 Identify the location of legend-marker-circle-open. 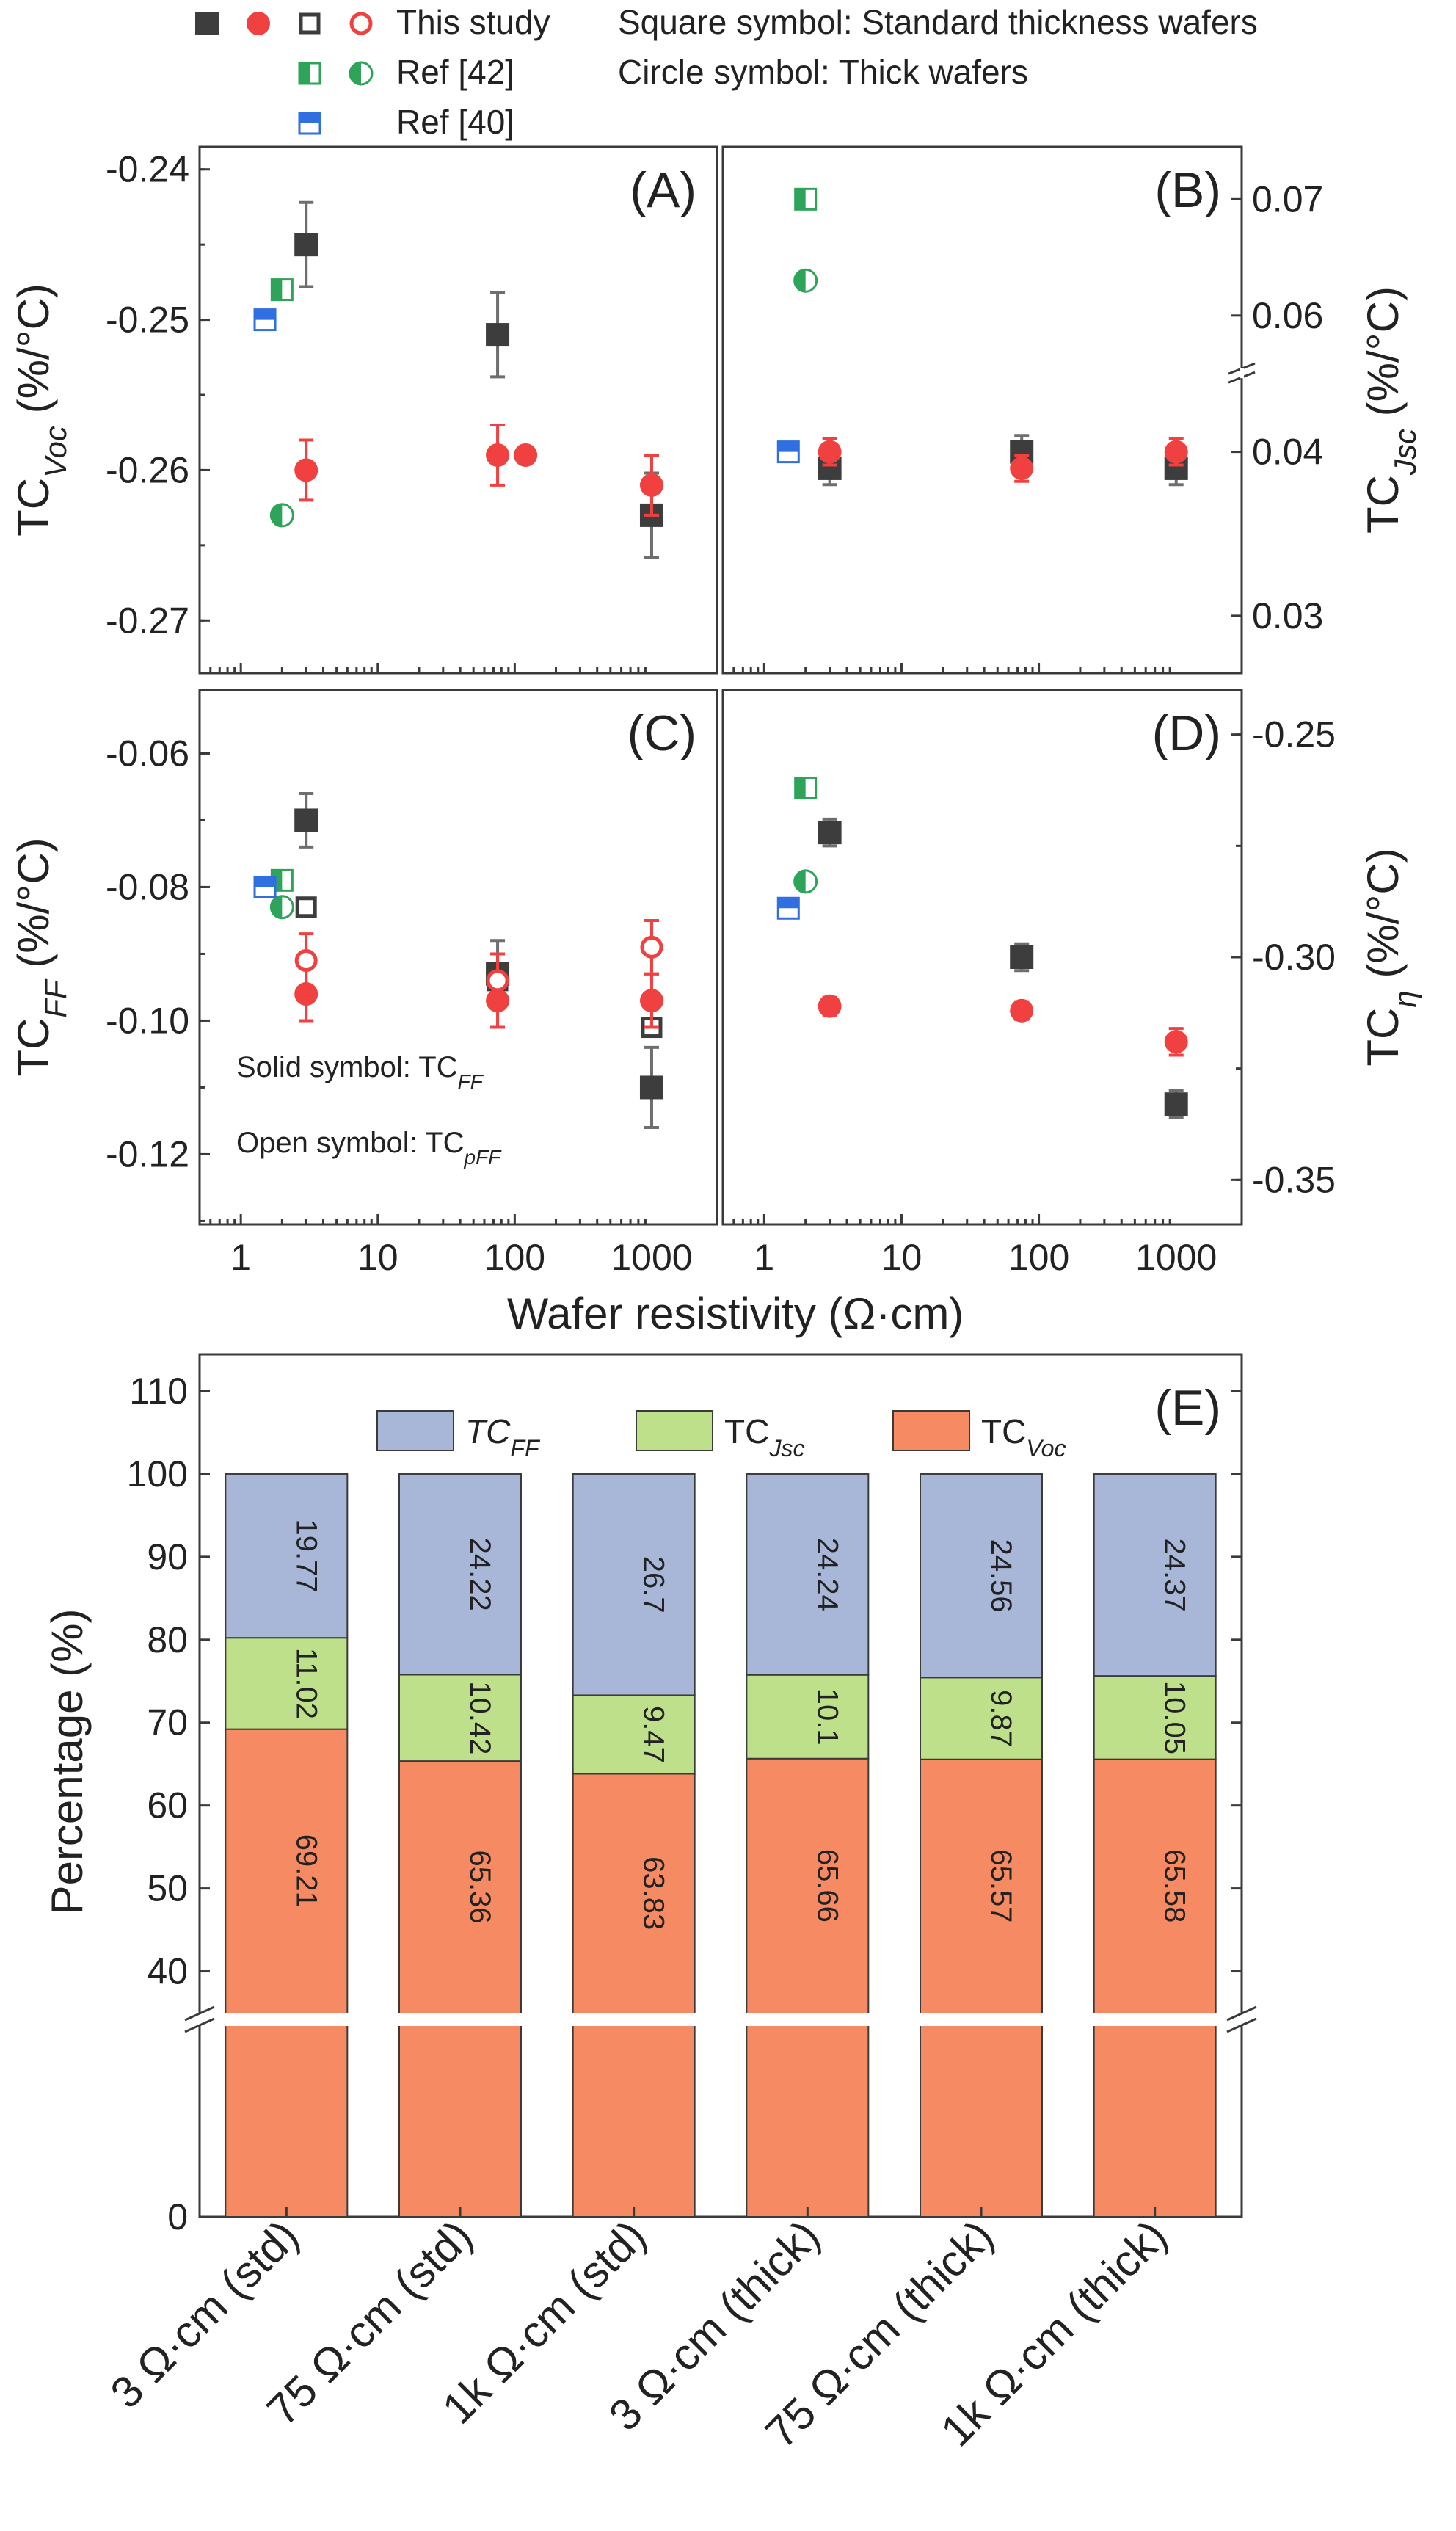
(361, 23).